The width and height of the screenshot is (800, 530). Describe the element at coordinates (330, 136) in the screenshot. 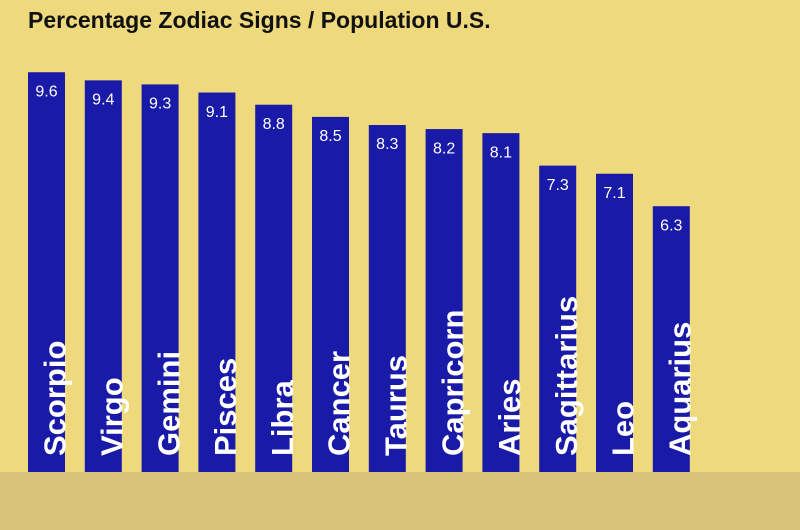

I see `value-label: 8.5` at that location.